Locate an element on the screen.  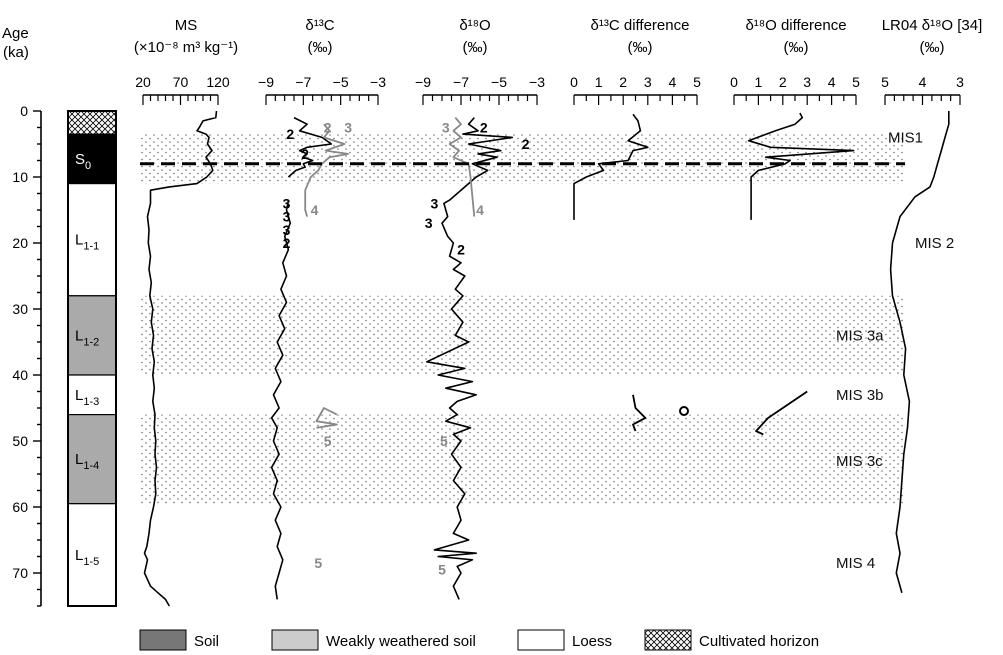
d18o-diff-unit: (‰) is located at coordinates (796, 47).